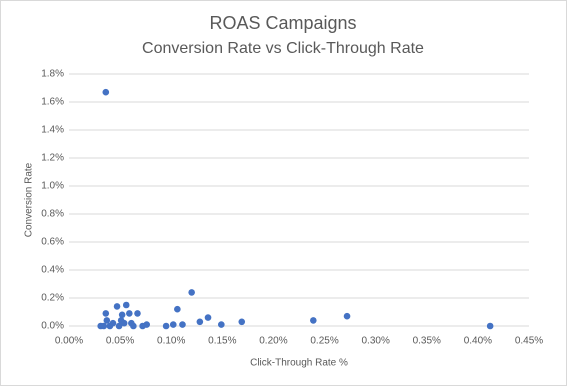  I want to click on x-tick-label: 0.45%, so click(529, 341).